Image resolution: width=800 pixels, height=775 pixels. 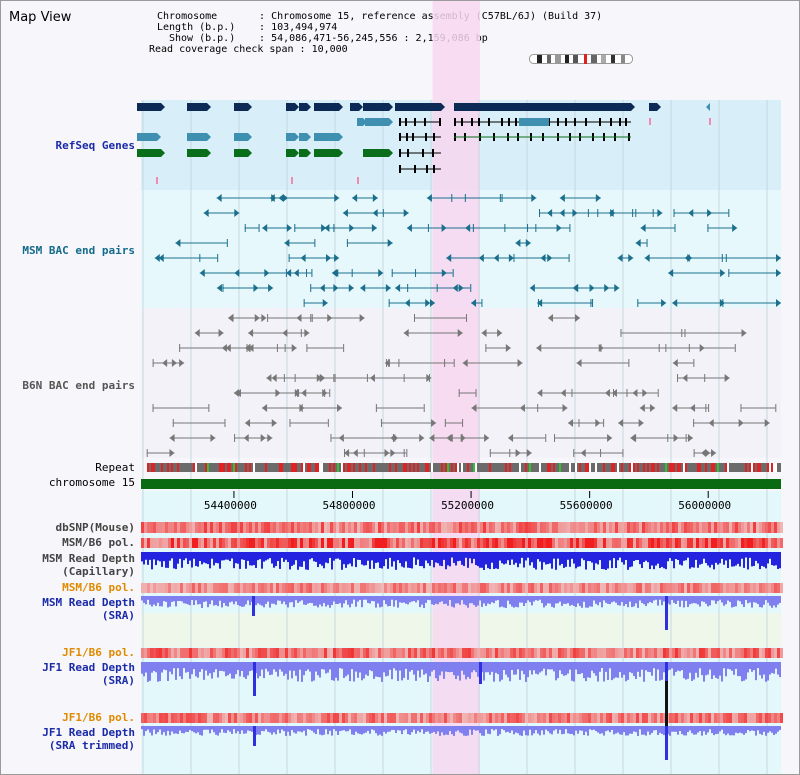 What do you see at coordinates (98, 717) in the screenshot?
I see `track-label-jf1-b6-pol-2: JF1/B6 pol.` at bounding box center [98, 717].